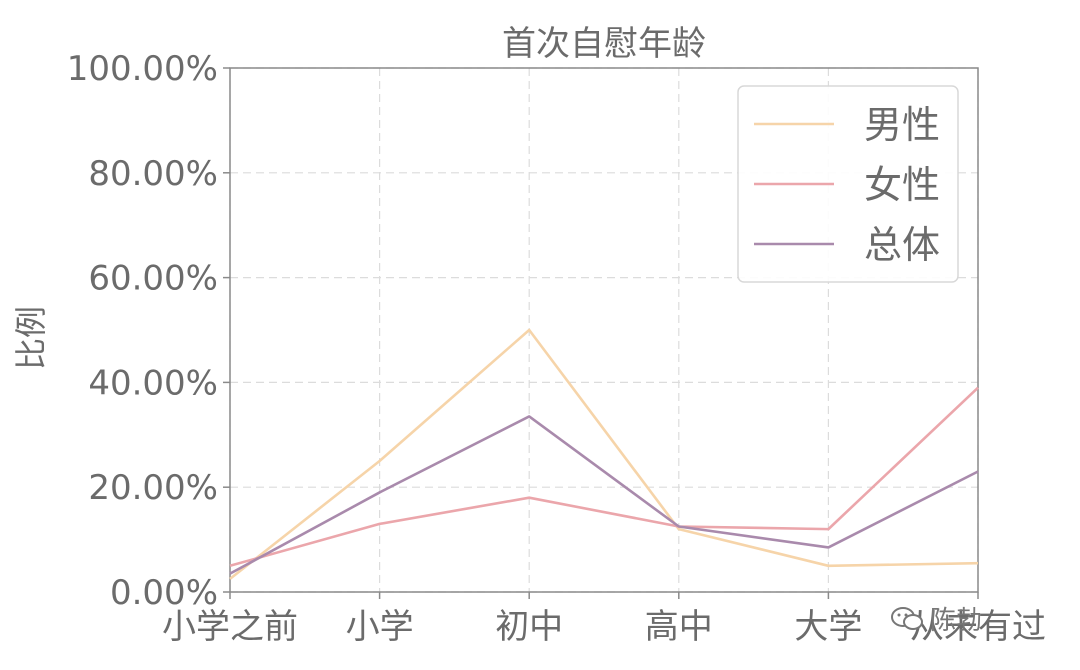  What do you see at coordinates (902, 125) in the screenshot?
I see `legend-label: 男性` at bounding box center [902, 125].